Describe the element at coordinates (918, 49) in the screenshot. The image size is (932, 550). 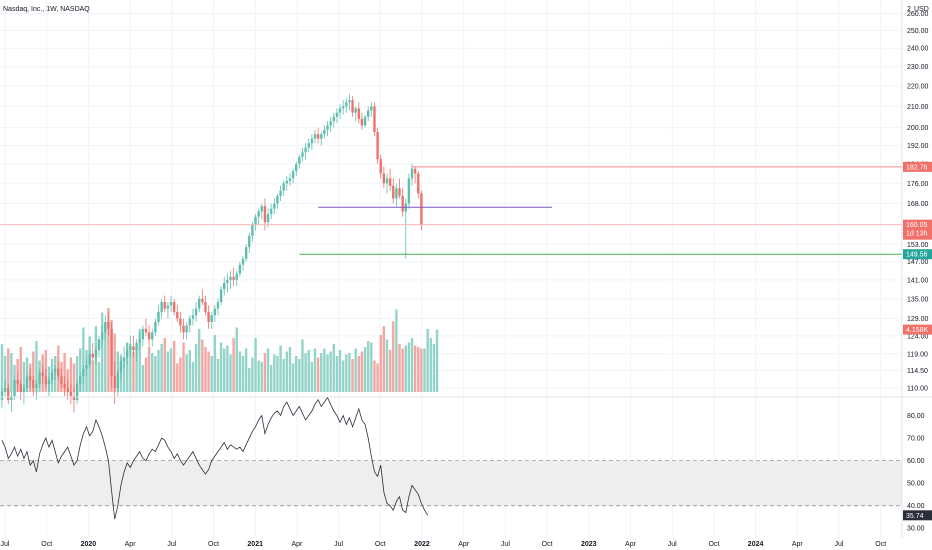
I see `price-tick-label: 240.00` at that location.